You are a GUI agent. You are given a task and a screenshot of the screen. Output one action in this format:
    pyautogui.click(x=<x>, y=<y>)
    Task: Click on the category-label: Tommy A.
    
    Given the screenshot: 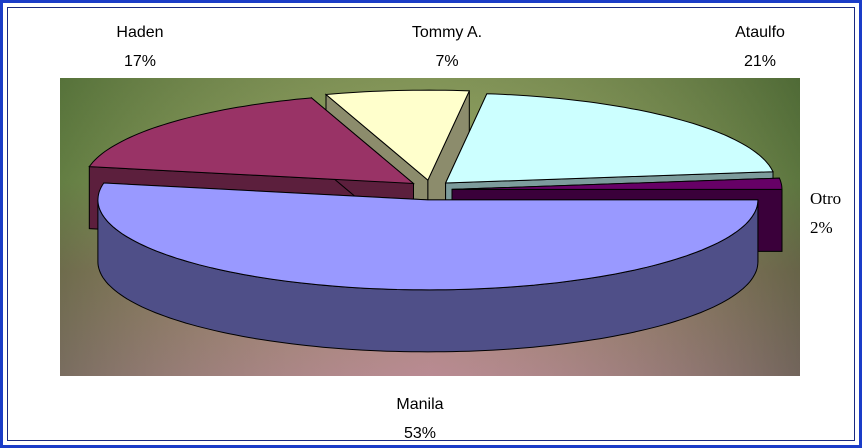 What is the action you would take?
    pyautogui.click(x=447, y=32)
    